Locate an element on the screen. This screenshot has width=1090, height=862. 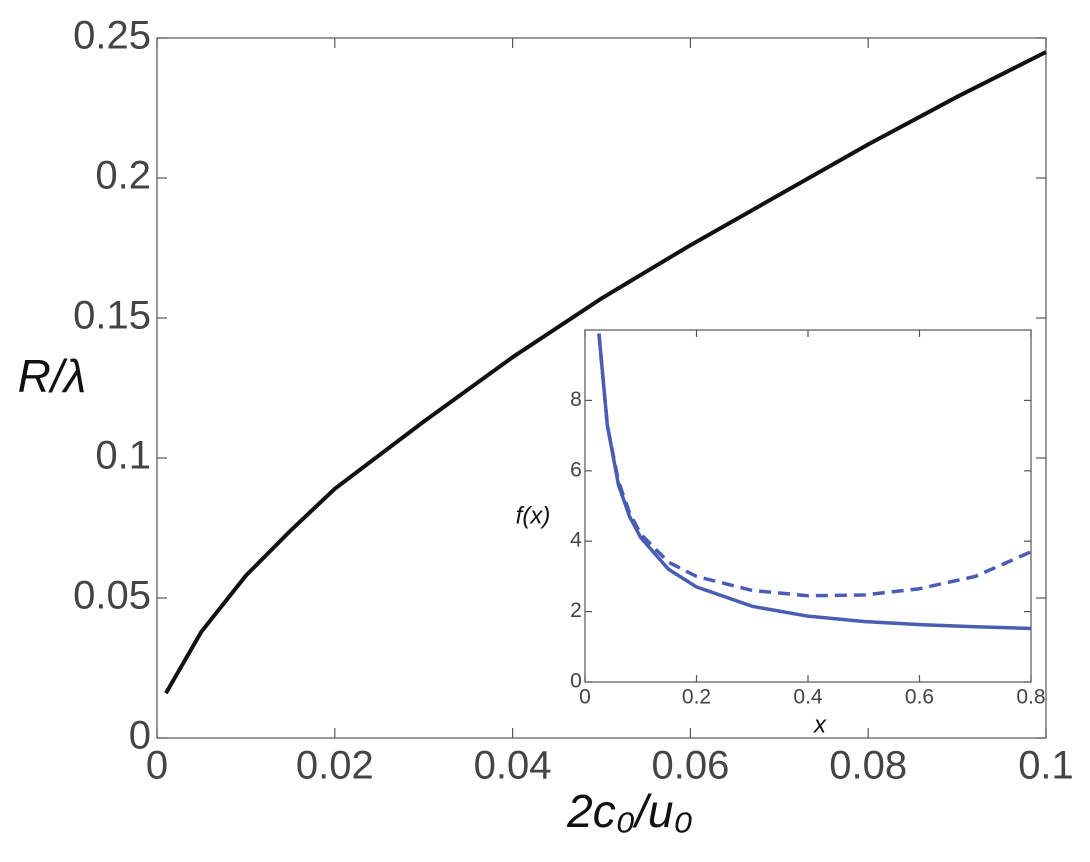
x-tick-label: 0.1 is located at coordinates (1046, 766).